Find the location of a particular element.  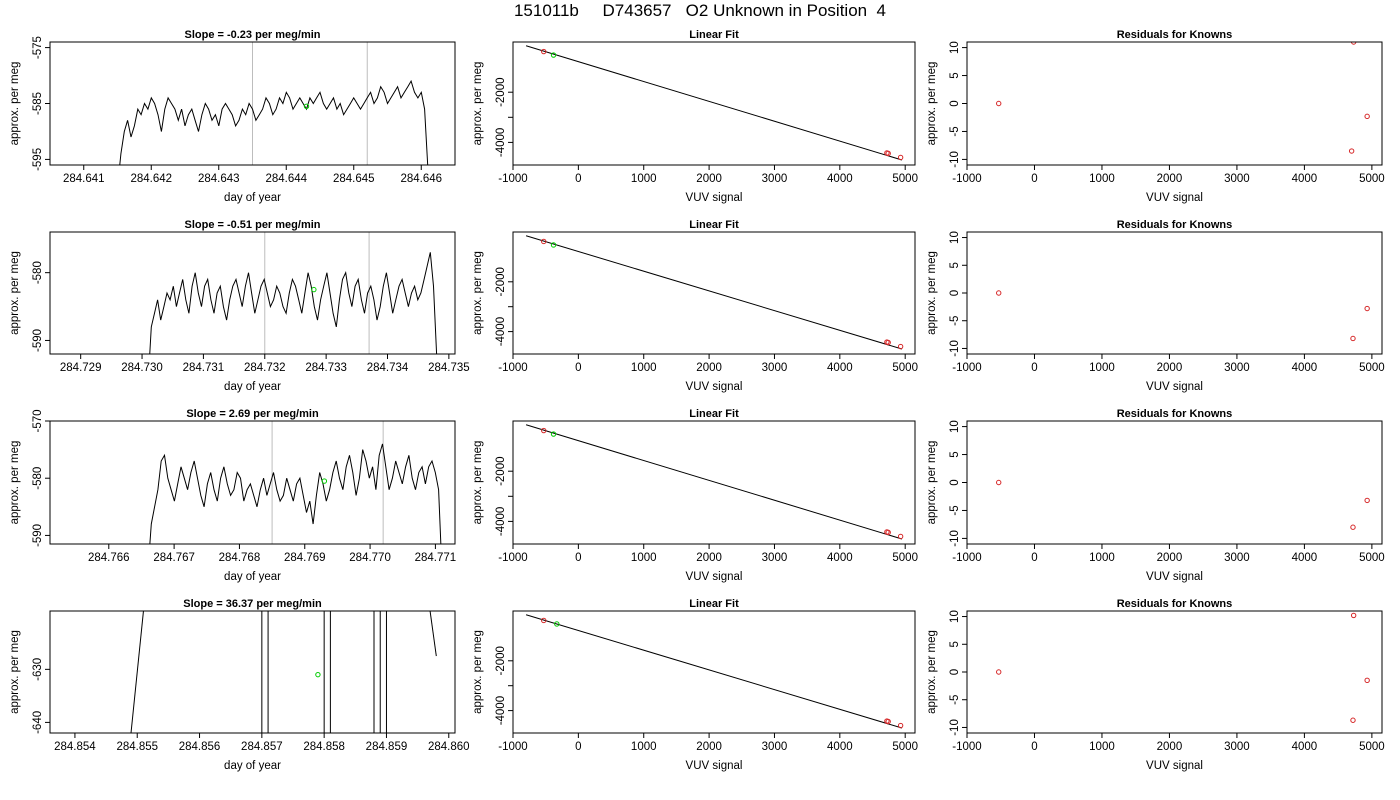

y-tick-label: -595 is located at coordinates (38, 159).